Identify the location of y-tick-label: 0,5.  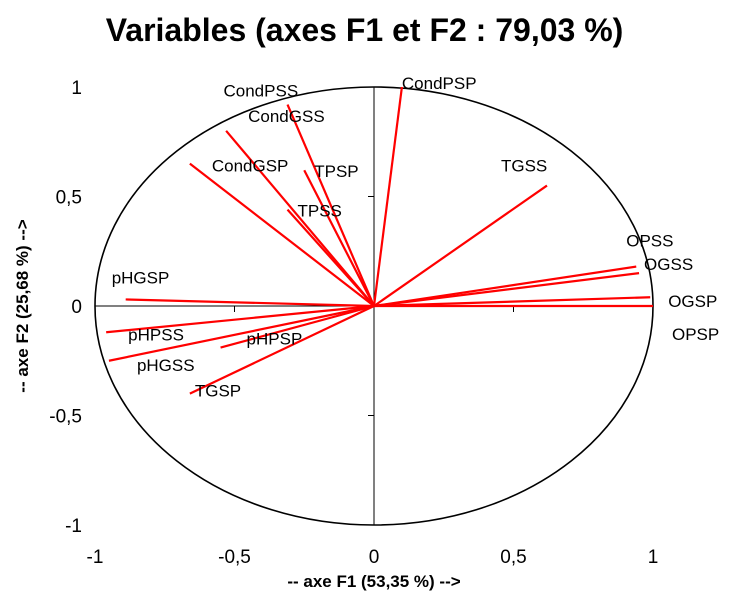
(69, 198).